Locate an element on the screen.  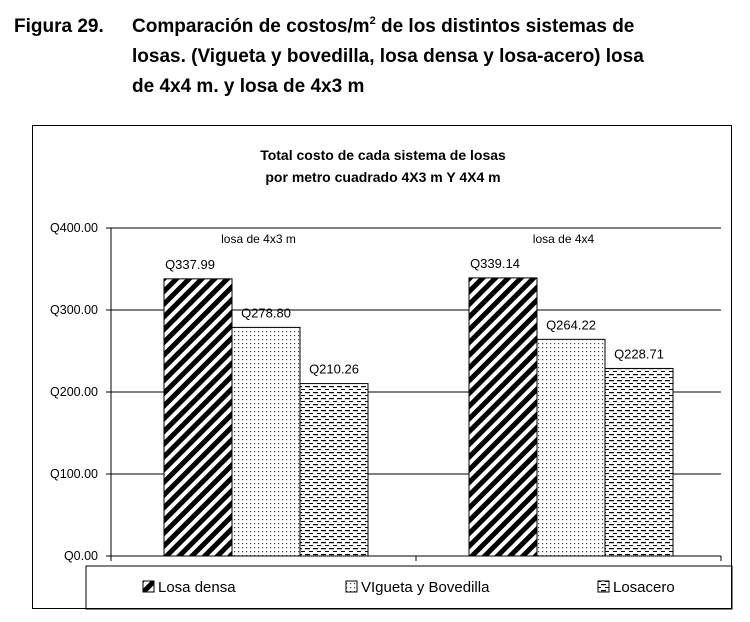
y-tick-label: Q400.00 is located at coordinates (74, 228).